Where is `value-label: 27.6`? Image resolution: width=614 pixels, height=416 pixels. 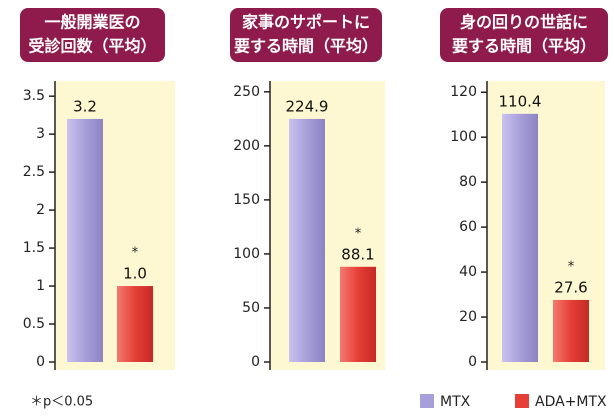
value-label: 27.6 is located at coordinates (570, 287).